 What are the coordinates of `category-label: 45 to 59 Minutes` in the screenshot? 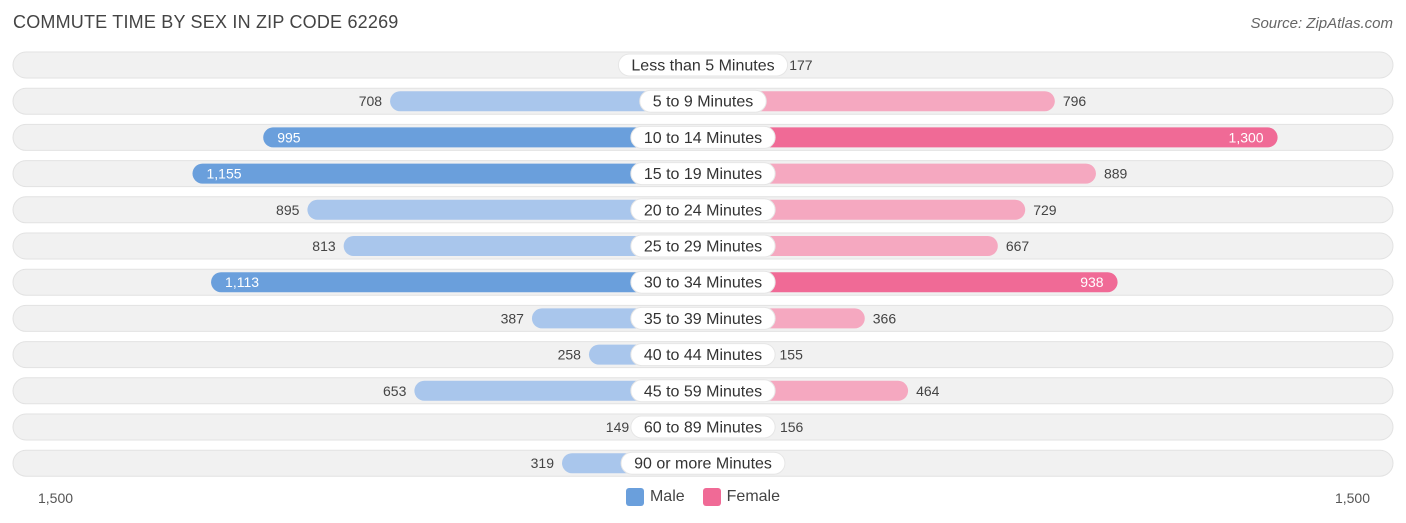 It's located at (703, 391).